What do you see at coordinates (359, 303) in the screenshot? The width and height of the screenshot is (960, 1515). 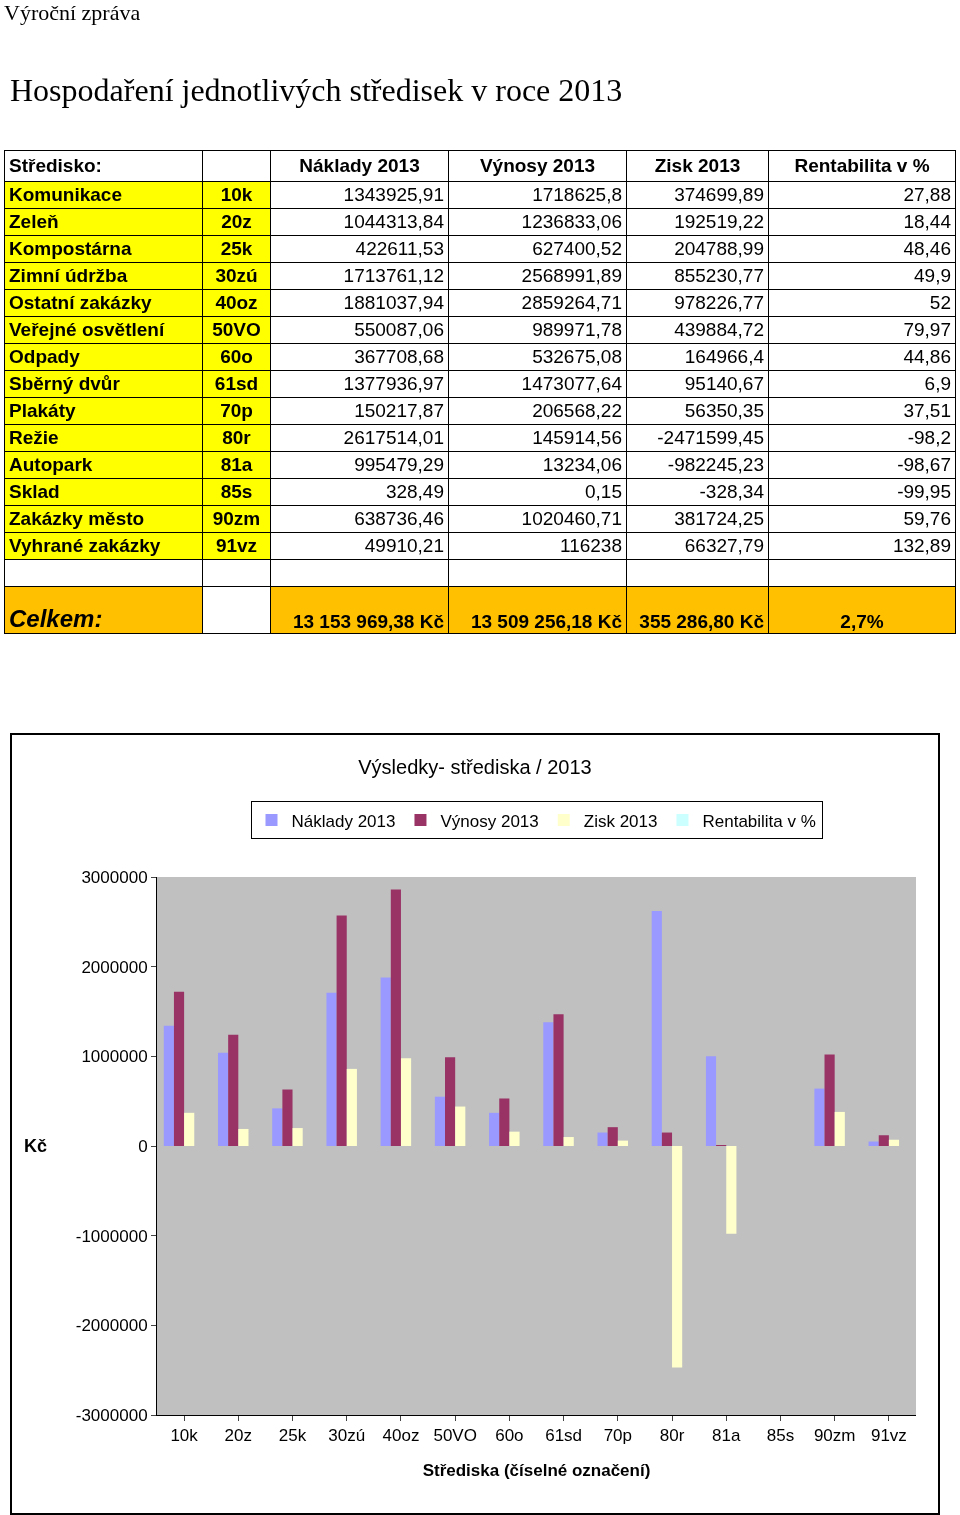 I see `text: 1881037,94` at bounding box center [359, 303].